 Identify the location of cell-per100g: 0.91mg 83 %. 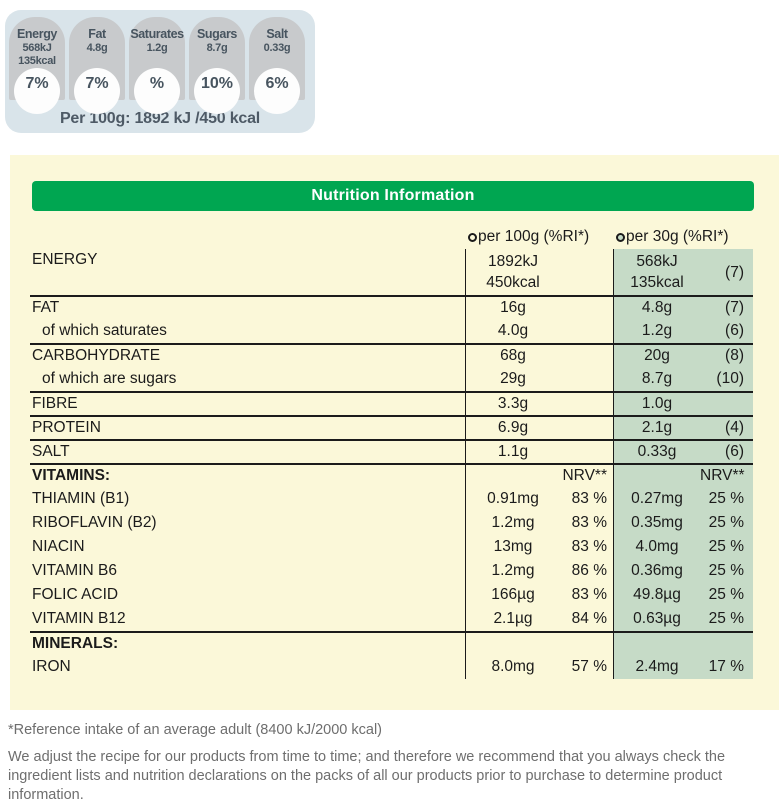
(539, 499).